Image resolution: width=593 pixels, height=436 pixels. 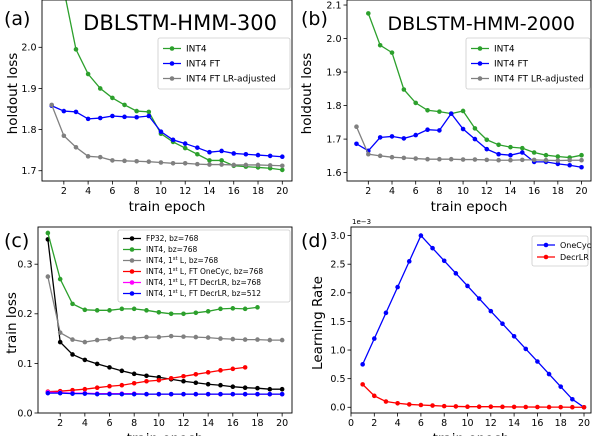 I want to click on chart-title: DBLSTM-HMM-2000, so click(x=481, y=24).